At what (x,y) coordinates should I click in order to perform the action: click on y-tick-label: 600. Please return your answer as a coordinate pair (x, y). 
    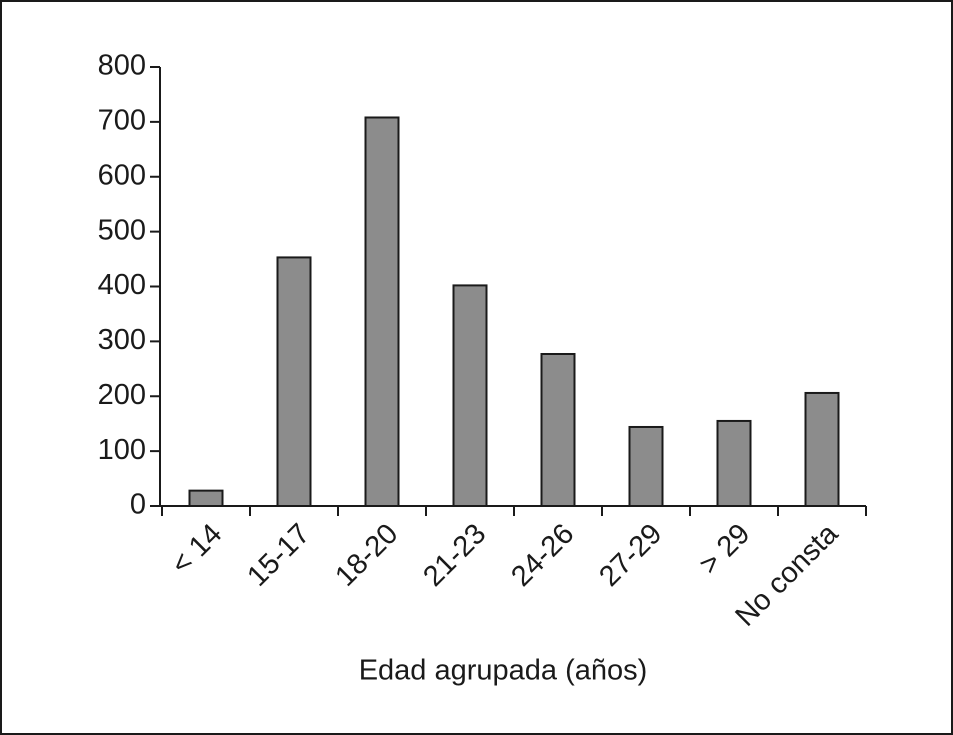
    Looking at the image, I should click on (122, 175).